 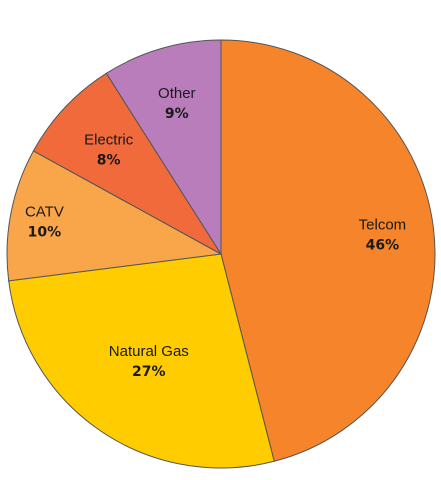 I want to click on slice-value-catv: 10%, so click(x=45, y=232).